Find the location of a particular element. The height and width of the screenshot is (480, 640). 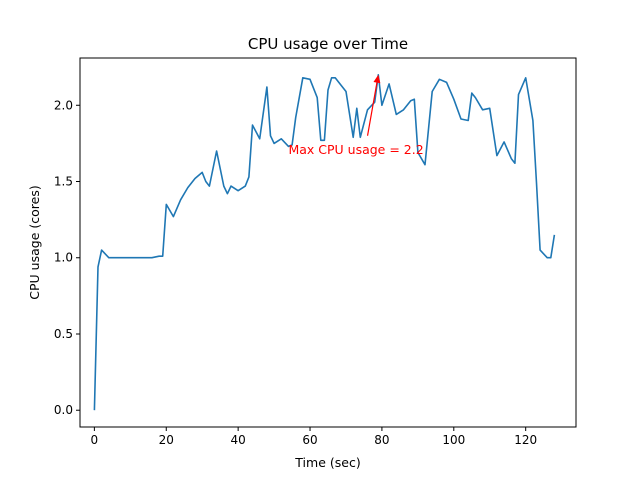

y-tick-label: 2.0 is located at coordinates (63, 105).